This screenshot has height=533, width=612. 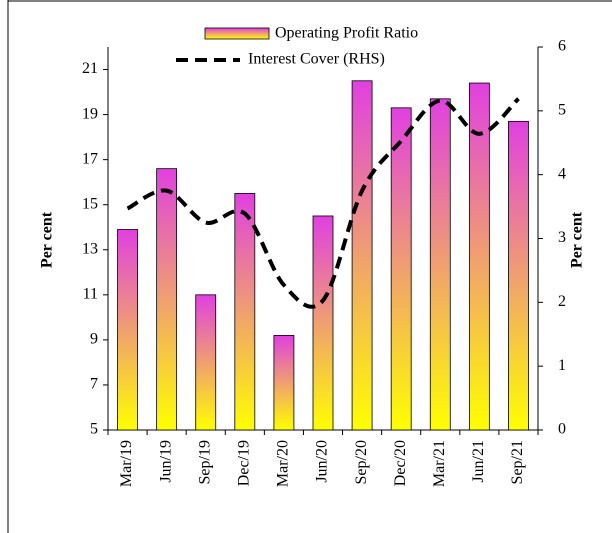 What do you see at coordinates (90, 68) in the screenshot?
I see `y-tick-label: 21` at bounding box center [90, 68].